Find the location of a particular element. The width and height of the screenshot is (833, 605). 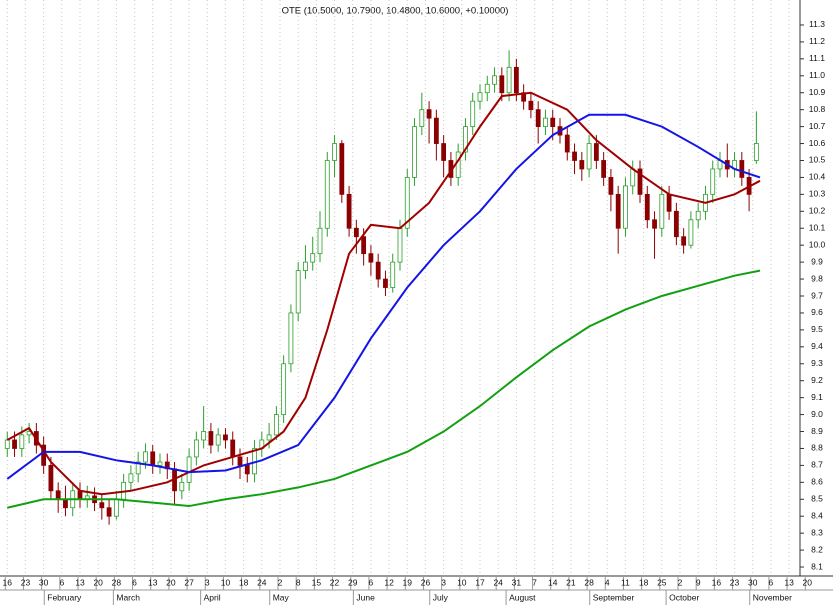

x-tick-label: 7 is located at coordinates (534, 582).